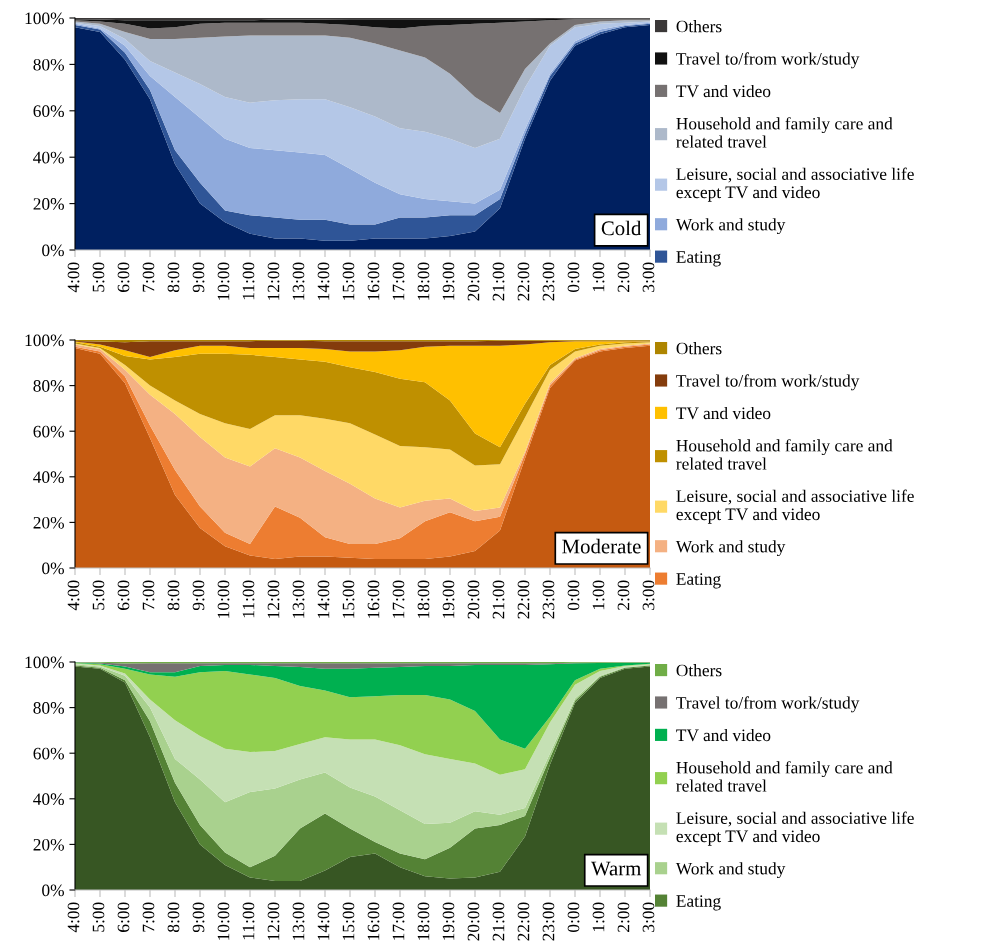 The width and height of the screenshot is (1002, 947). Describe the element at coordinates (621, 228) in the screenshot. I see `text: Cold` at that location.